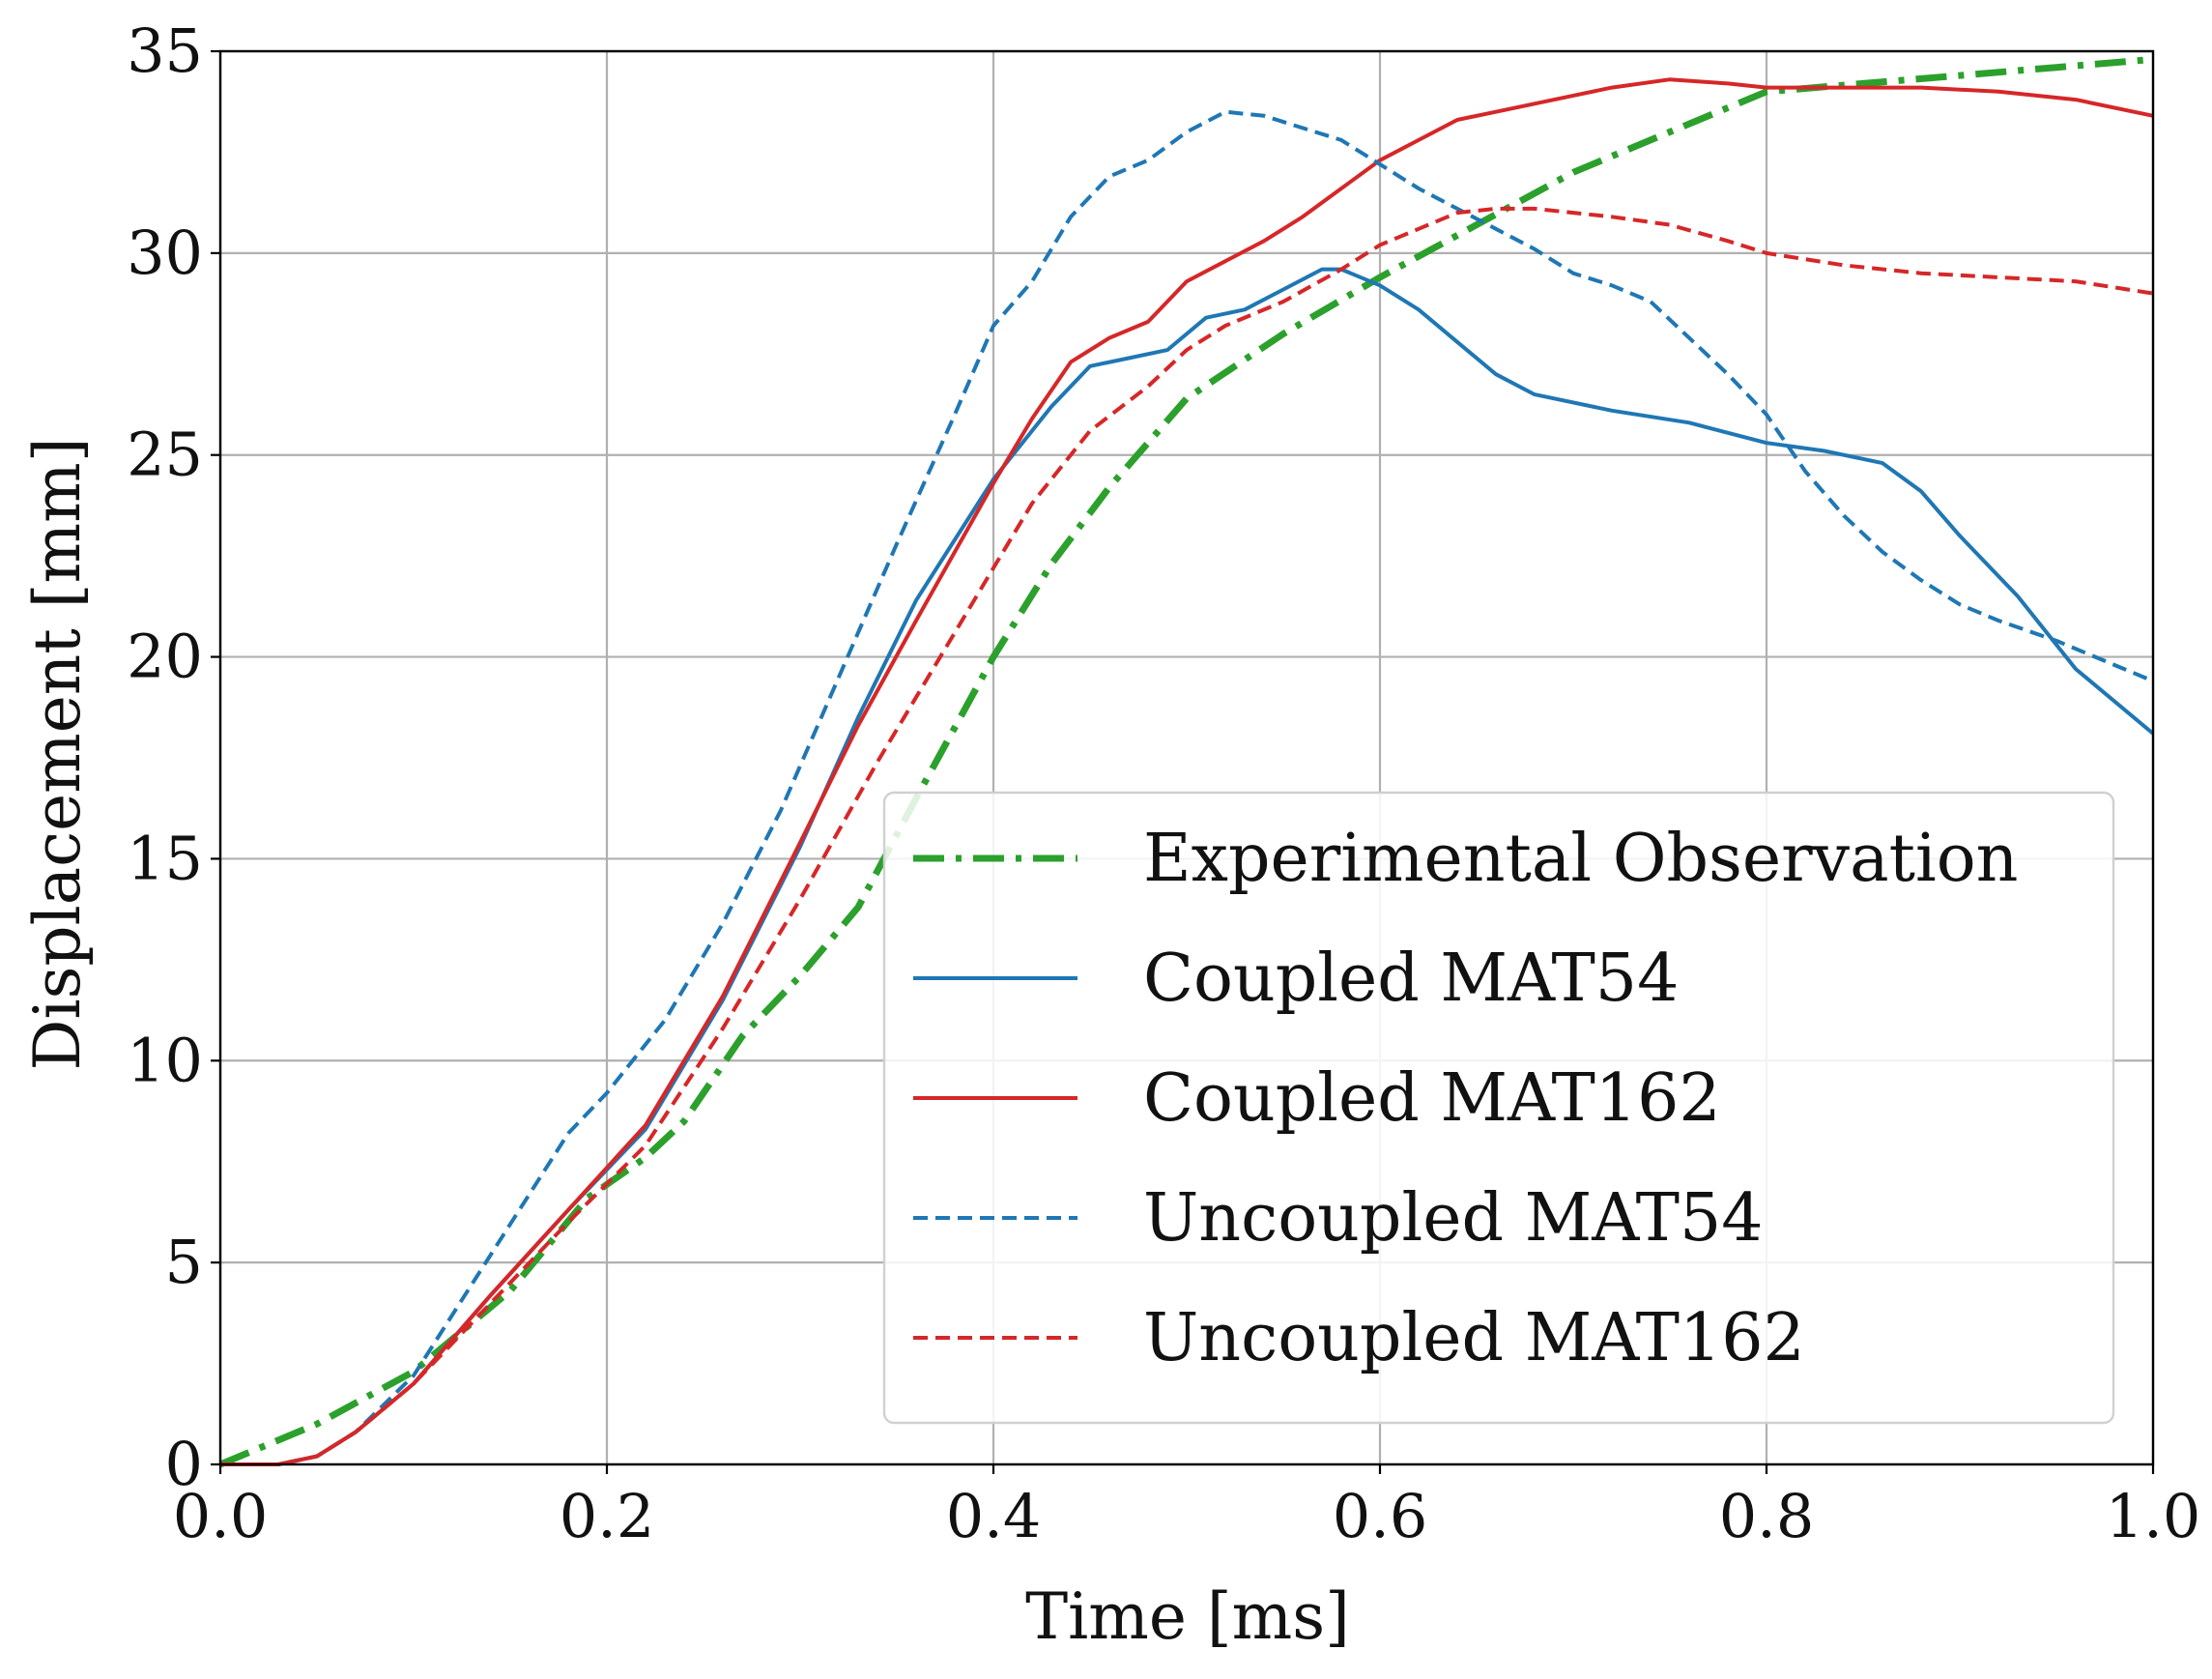 The width and height of the screenshot is (2212, 1679). What do you see at coordinates (994, 1516) in the screenshot?
I see `x-tick-label: 0.4` at bounding box center [994, 1516].